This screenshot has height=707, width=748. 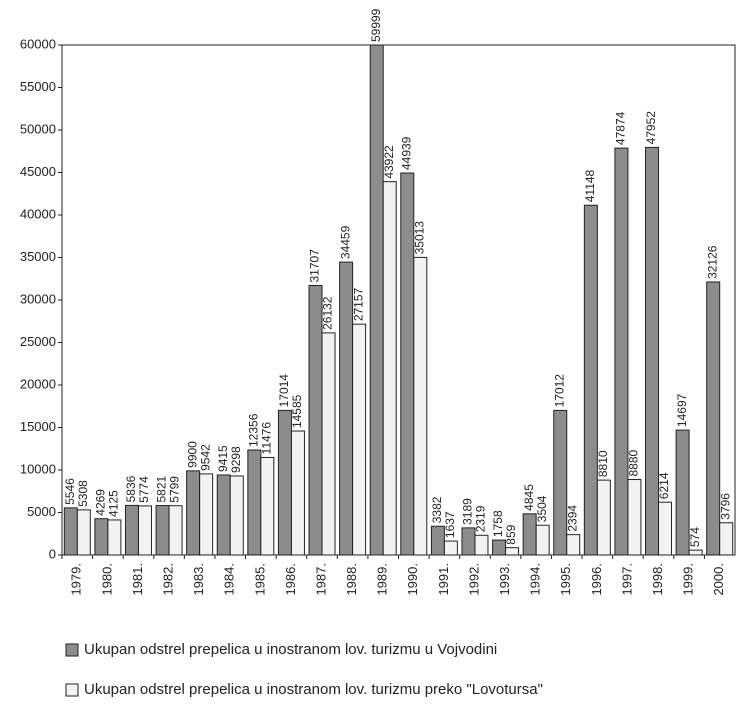 What do you see at coordinates (162, 489) in the screenshot?
I see `value-label: 5821` at bounding box center [162, 489].